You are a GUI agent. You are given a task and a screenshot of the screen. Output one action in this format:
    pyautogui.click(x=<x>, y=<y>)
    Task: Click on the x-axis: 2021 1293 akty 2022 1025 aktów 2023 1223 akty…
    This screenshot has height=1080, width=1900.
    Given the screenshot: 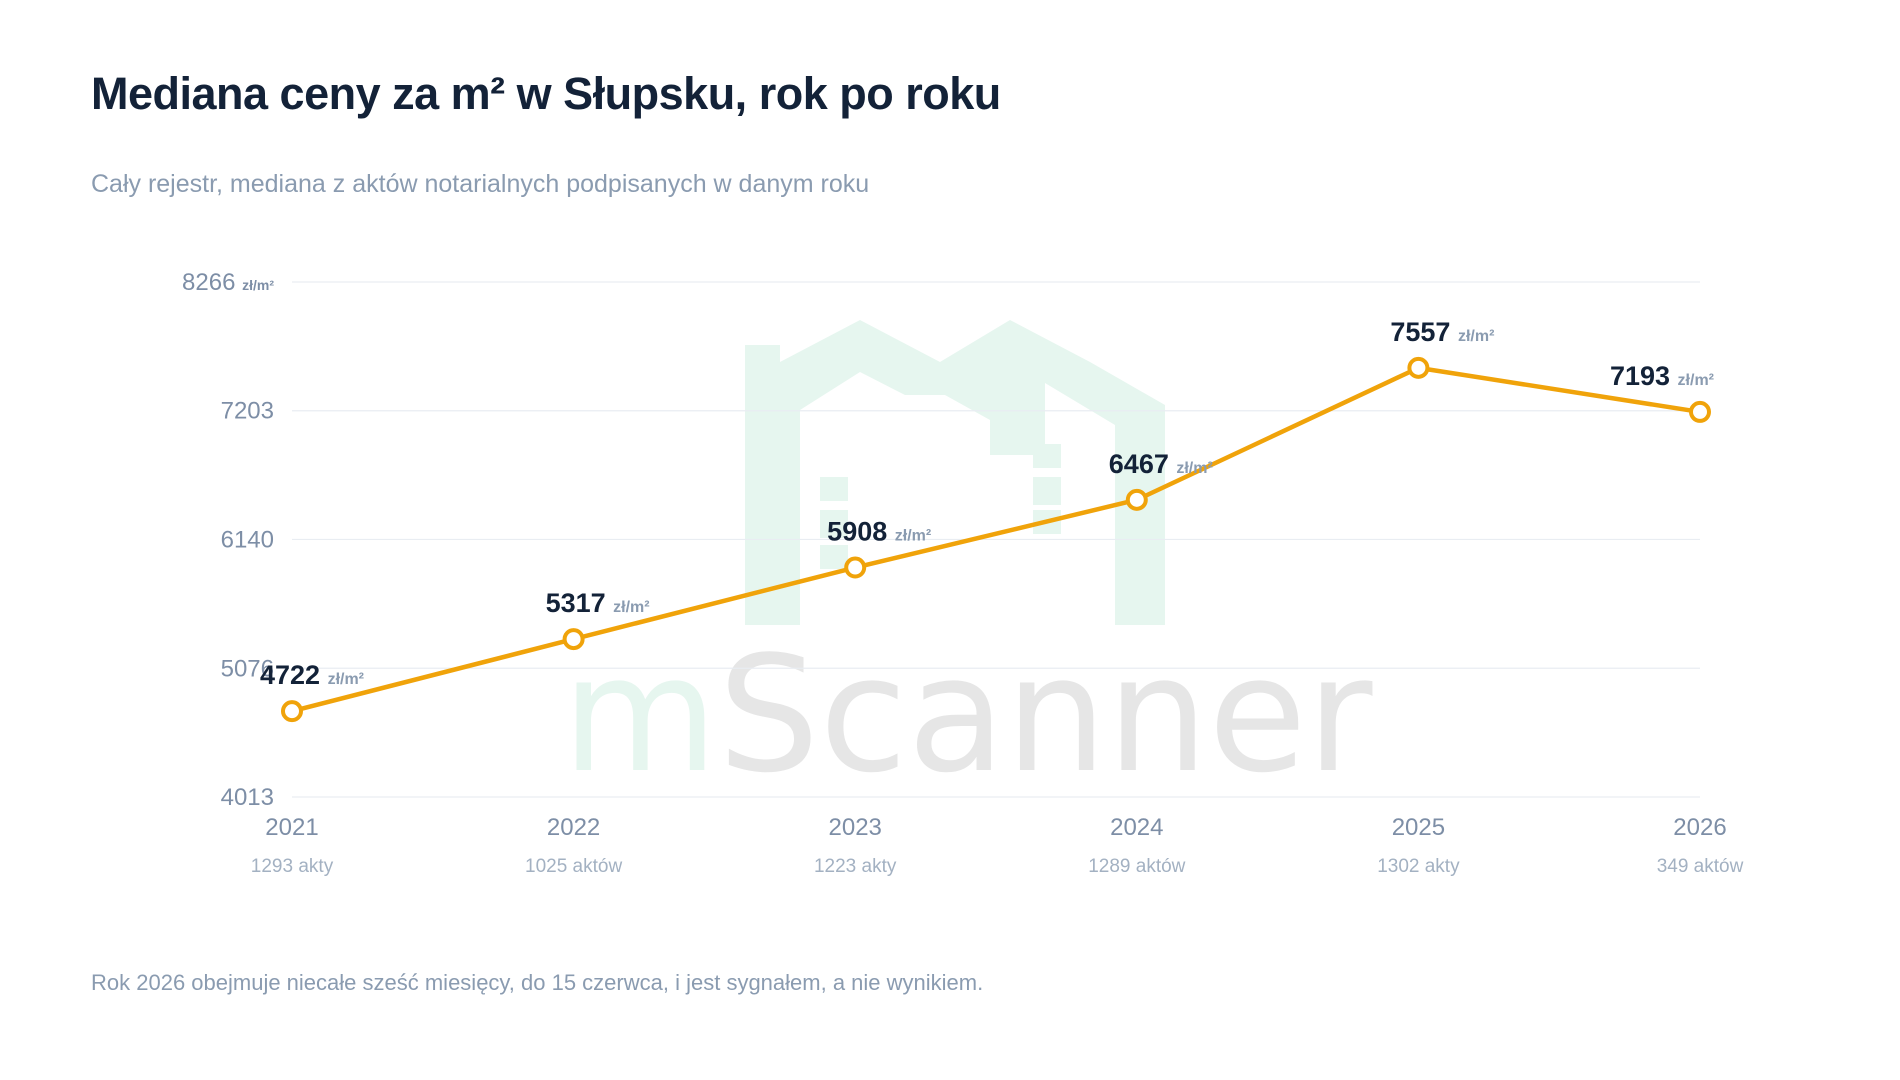 What is the action you would take?
    pyautogui.click(x=997, y=845)
    